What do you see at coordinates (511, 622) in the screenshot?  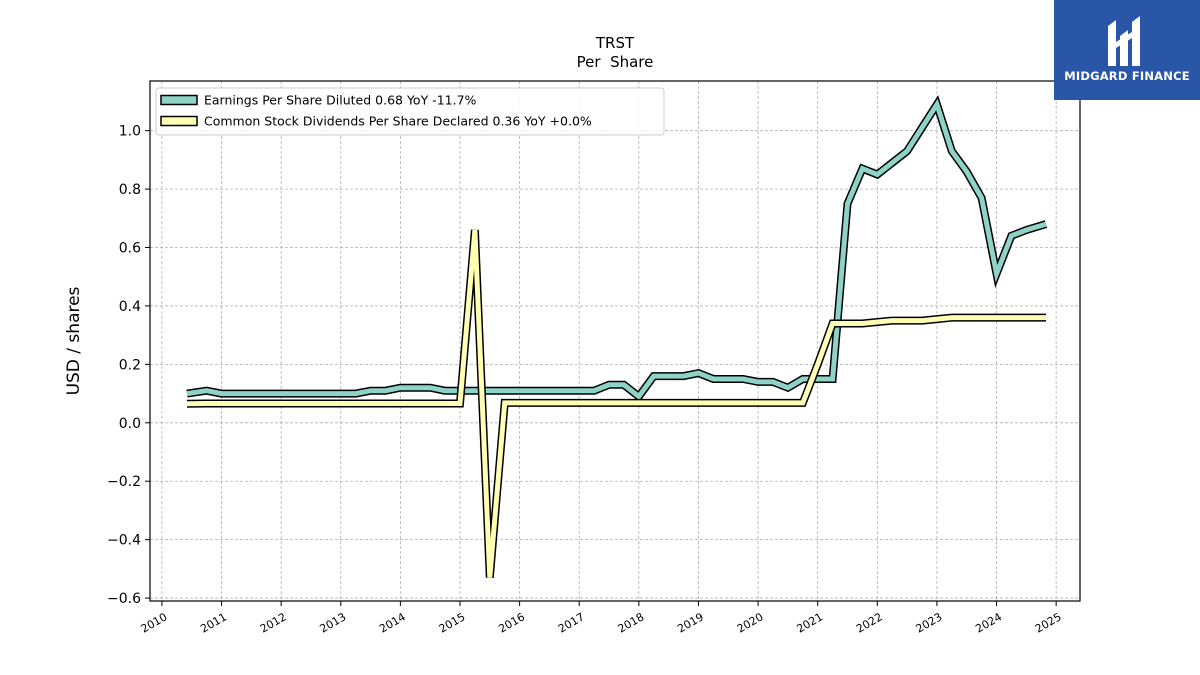 I see `x-tick-label: 2016` at bounding box center [511, 622].